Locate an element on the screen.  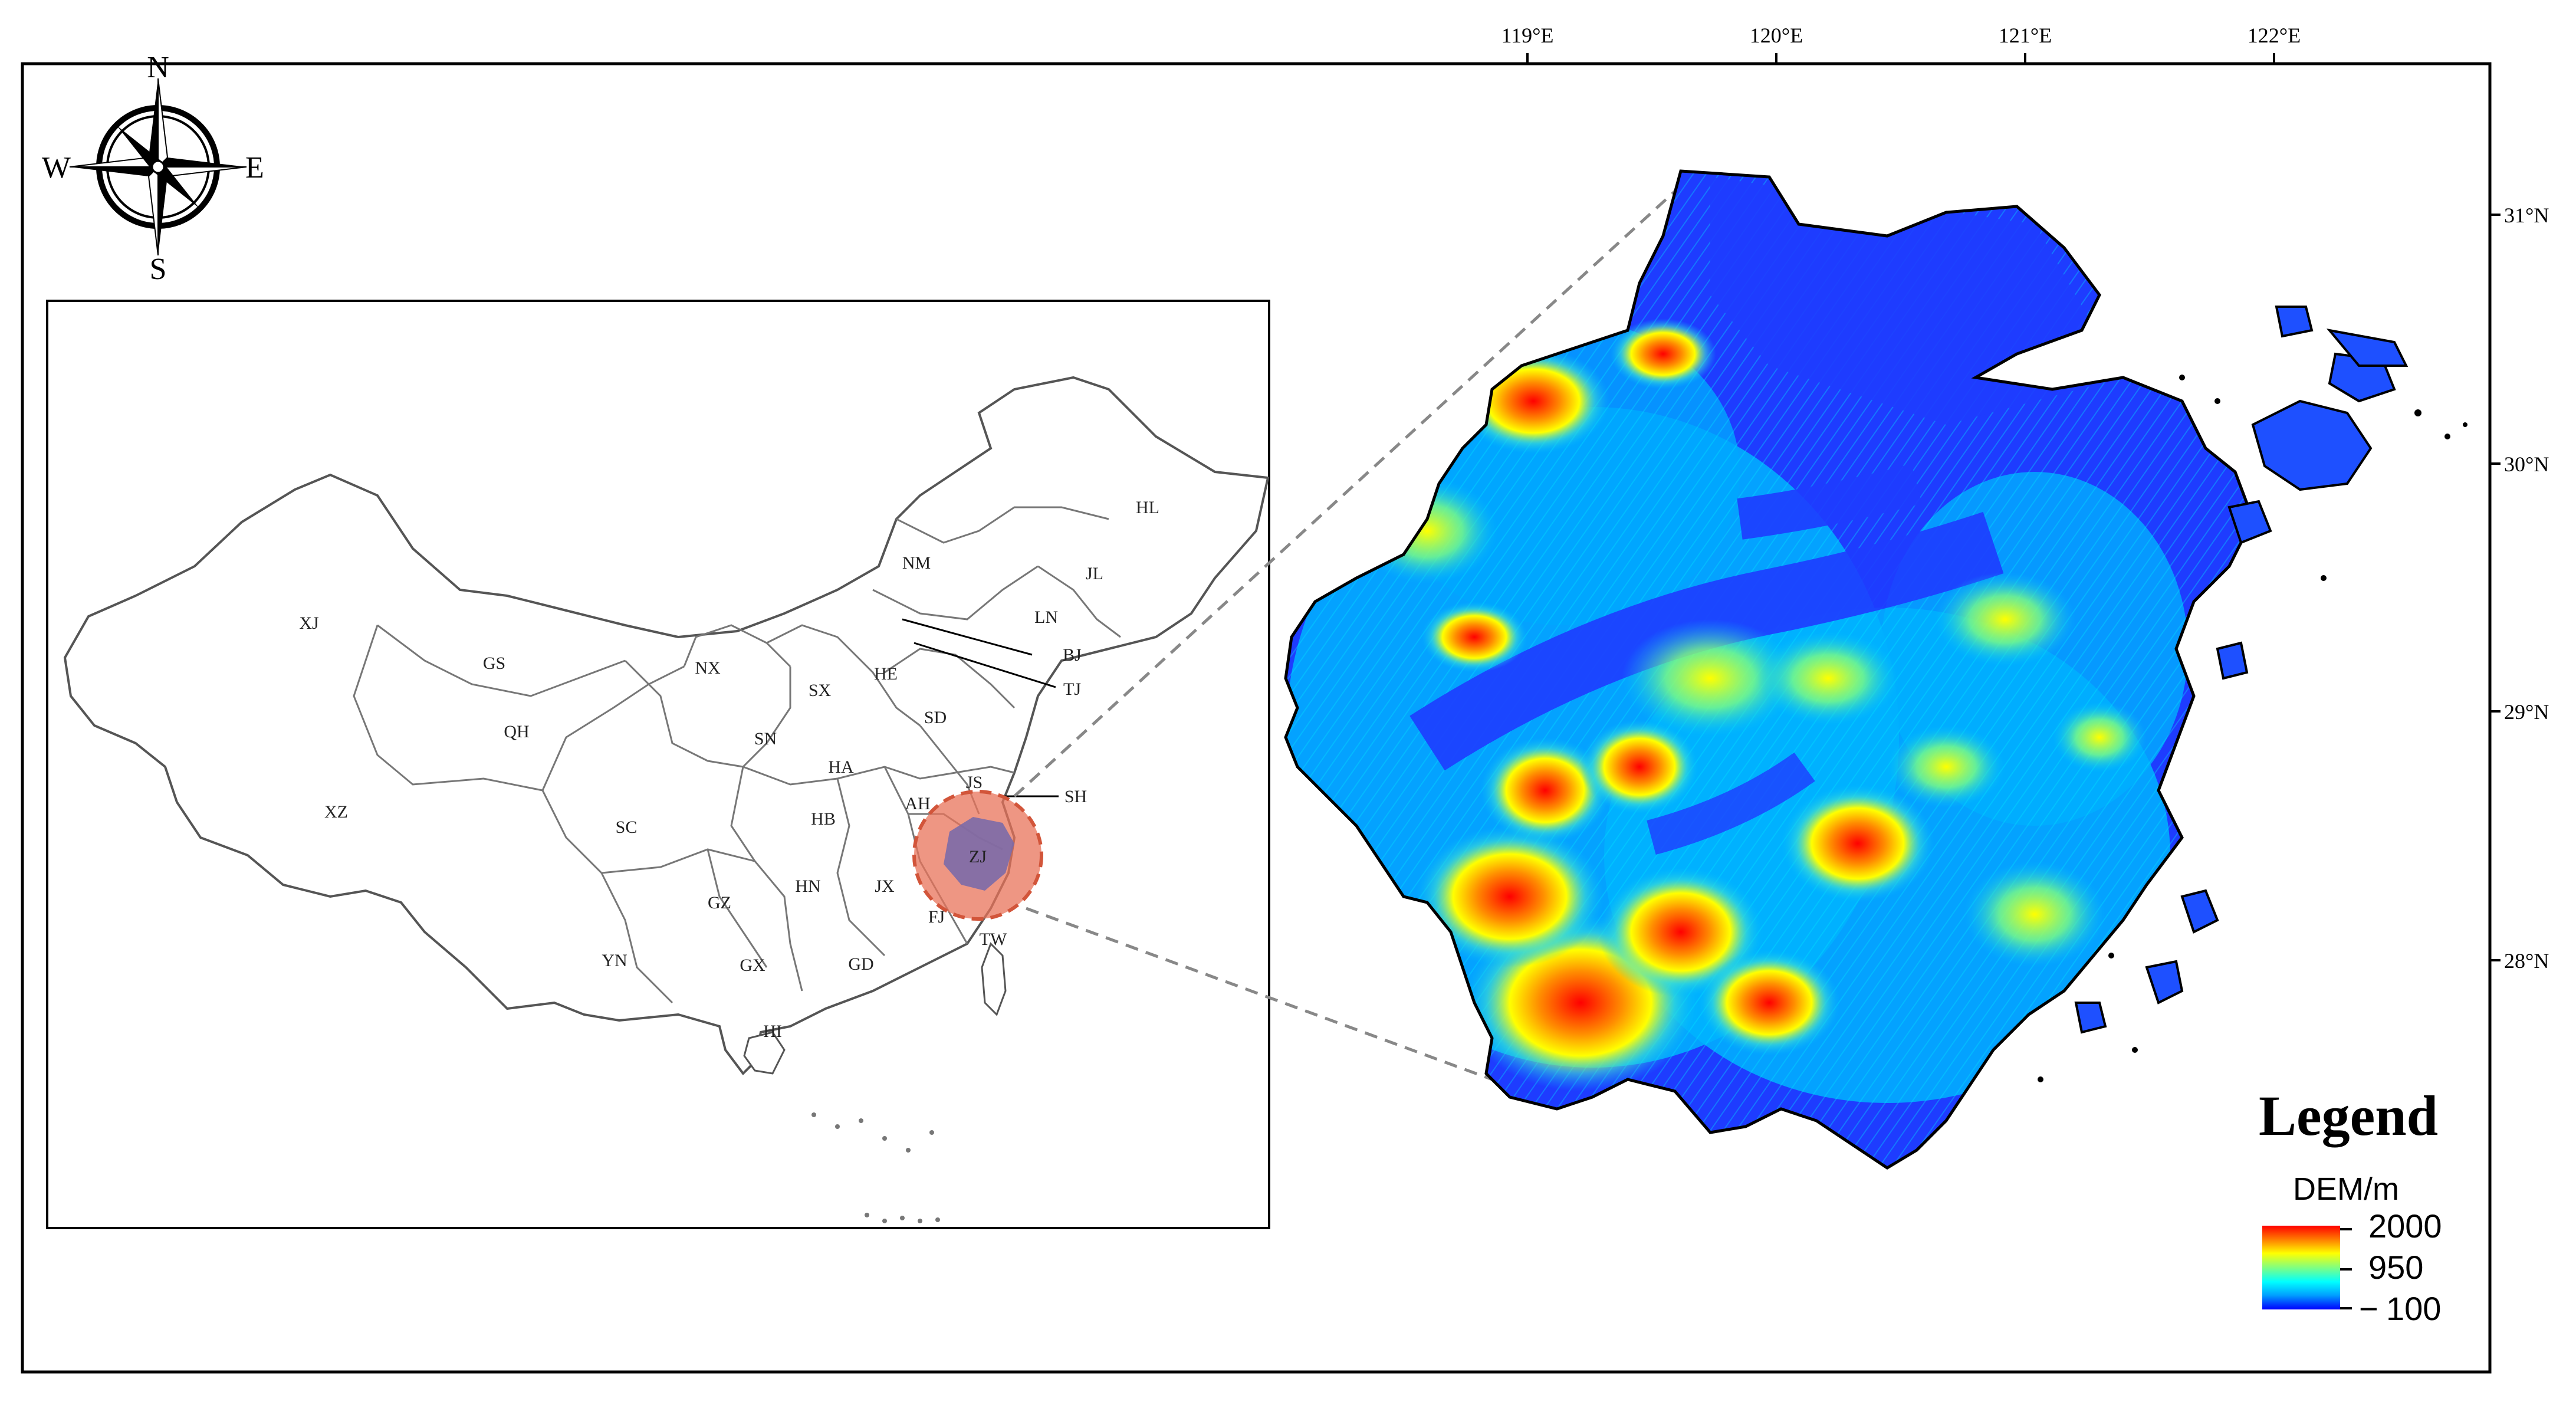
province-label-GD: GD is located at coordinates (861, 964).